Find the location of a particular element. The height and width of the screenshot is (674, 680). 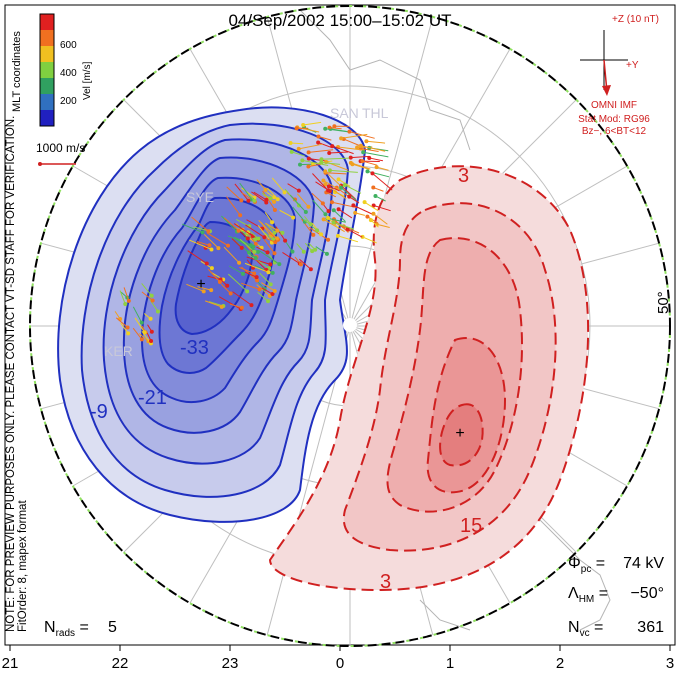

mlt-tick-label: 21 is located at coordinates (10, 663).